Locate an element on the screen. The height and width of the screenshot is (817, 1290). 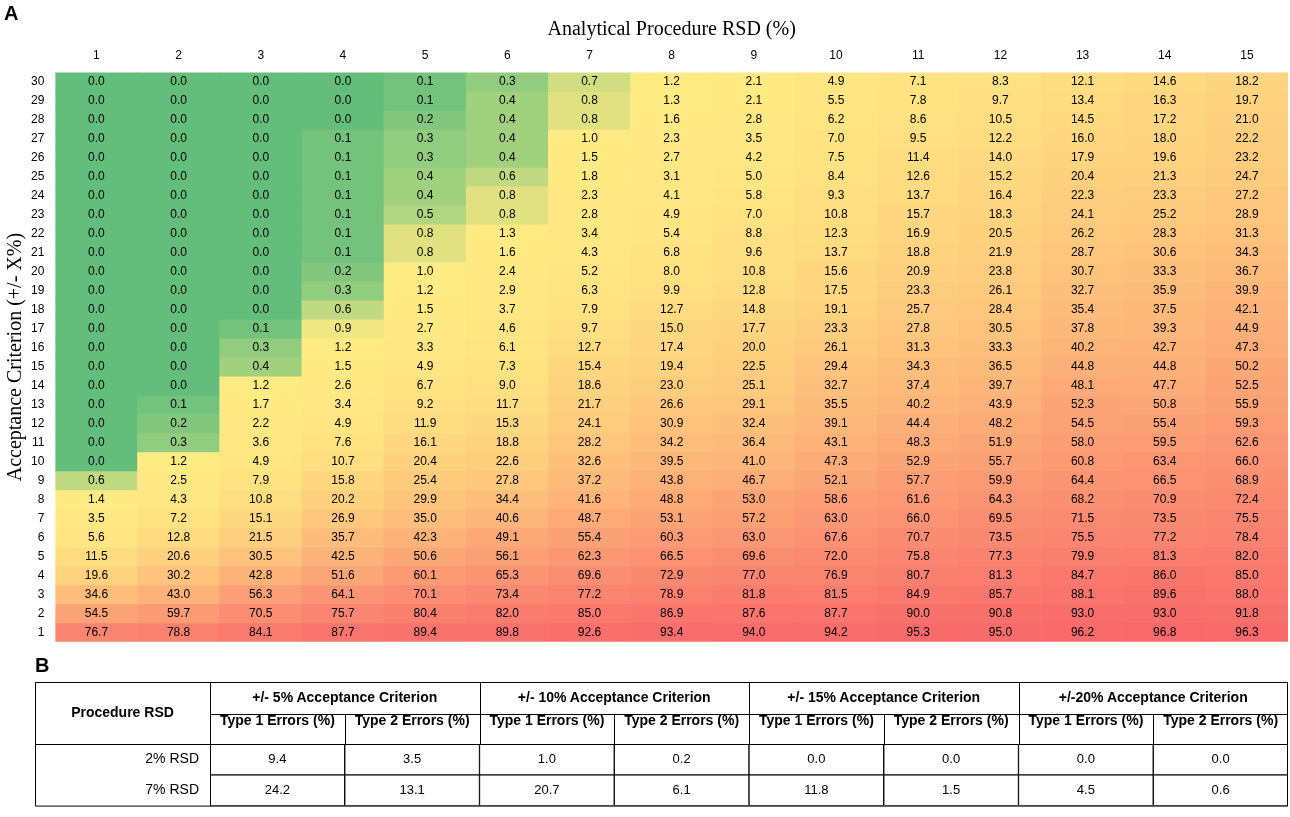
data-label: 71.5 is located at coordinates (1082, 517).